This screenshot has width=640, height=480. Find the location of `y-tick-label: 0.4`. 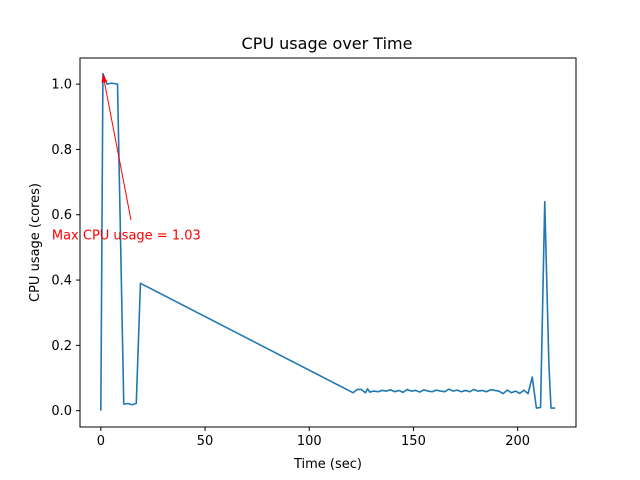

y-tick-label: 0.4 is located at coordinates (61, 281).